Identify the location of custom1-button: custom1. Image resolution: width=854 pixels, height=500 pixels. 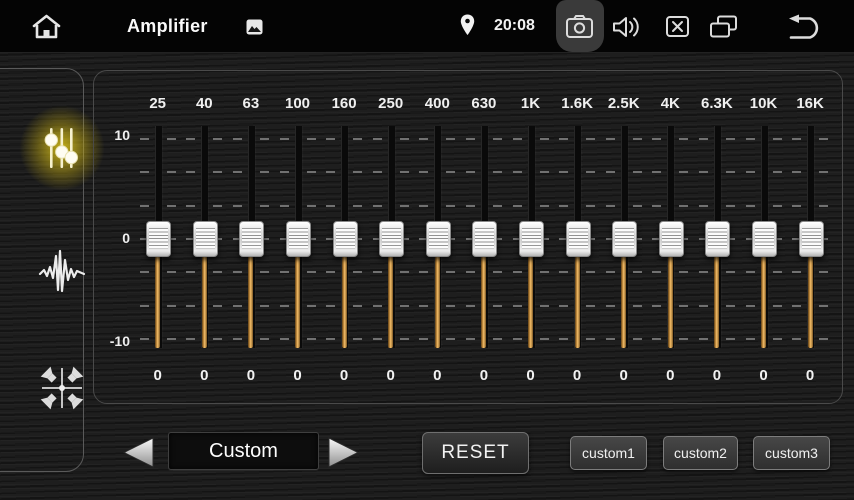
(608, 453).